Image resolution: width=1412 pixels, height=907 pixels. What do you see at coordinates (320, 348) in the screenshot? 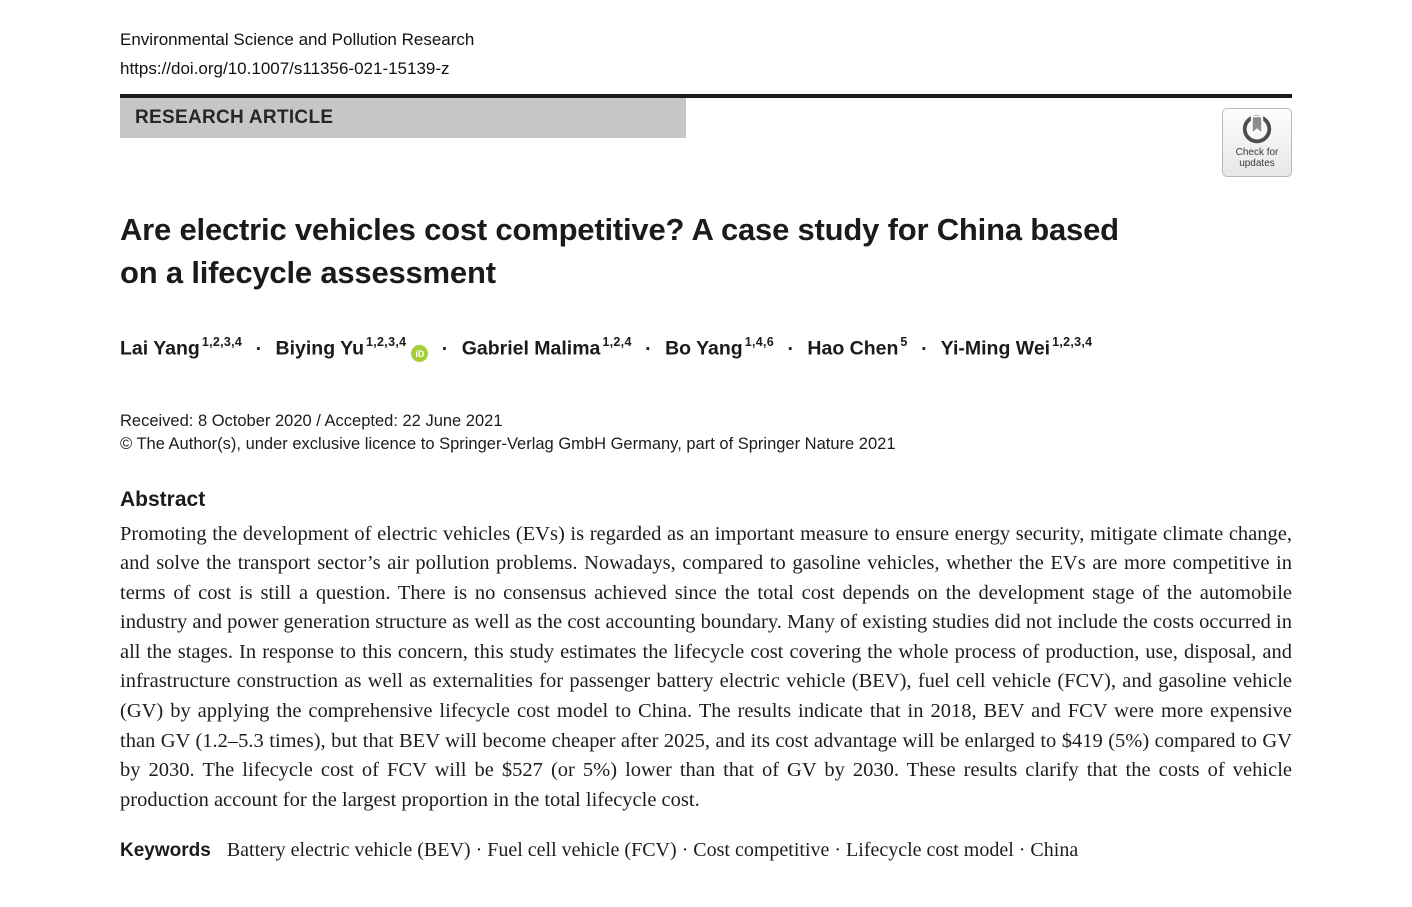
I see `author-name: Biying Yu` at bounding box center [320, 348].